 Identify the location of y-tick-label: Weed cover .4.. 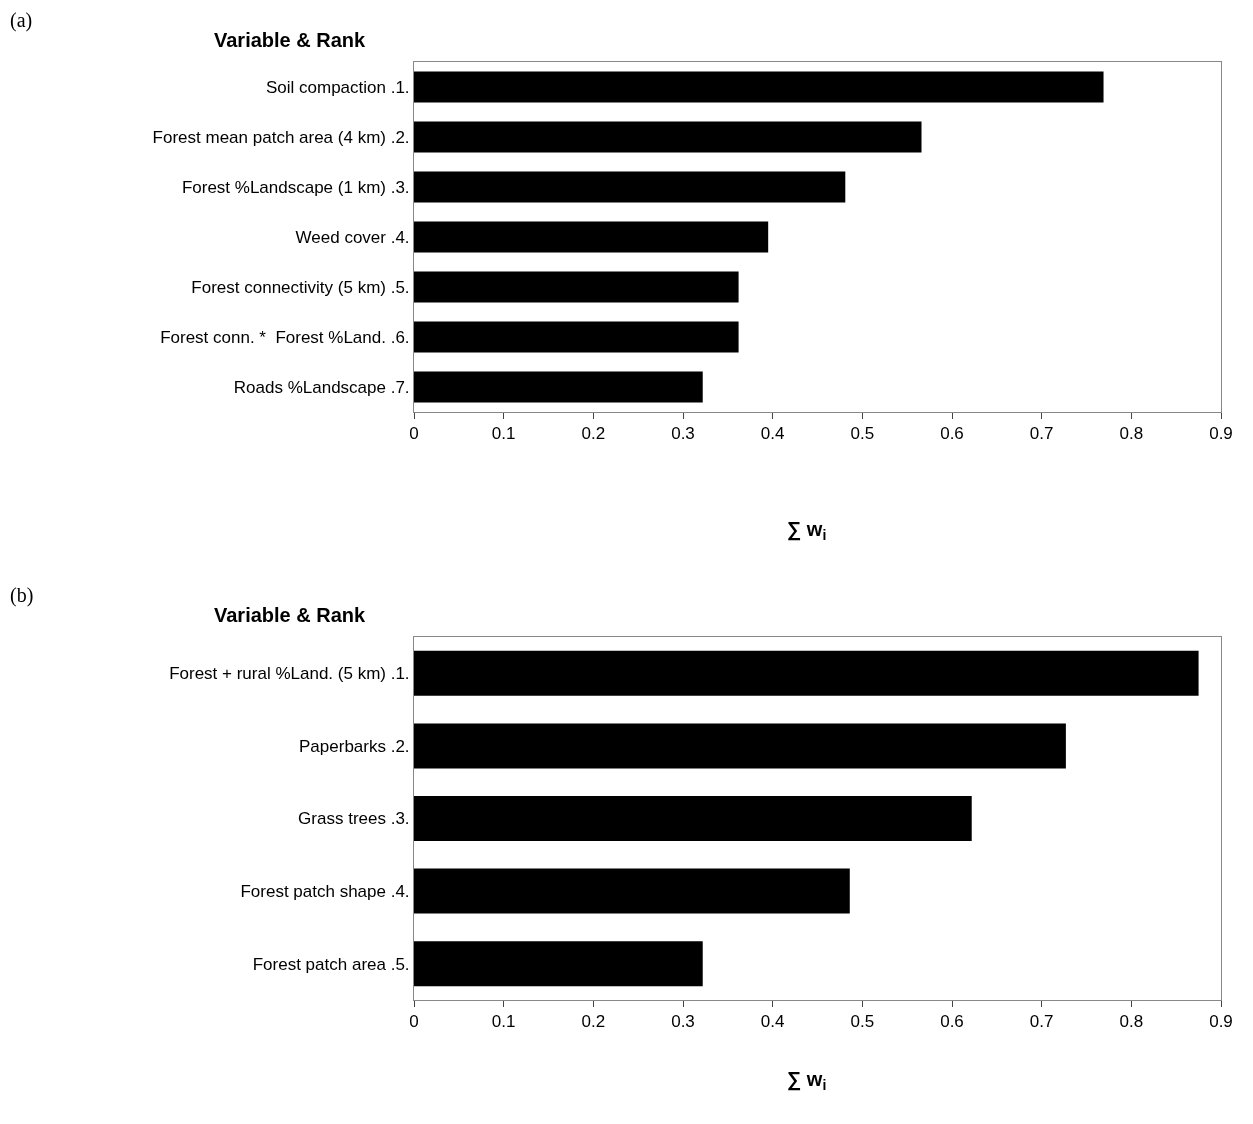
(352, 237).